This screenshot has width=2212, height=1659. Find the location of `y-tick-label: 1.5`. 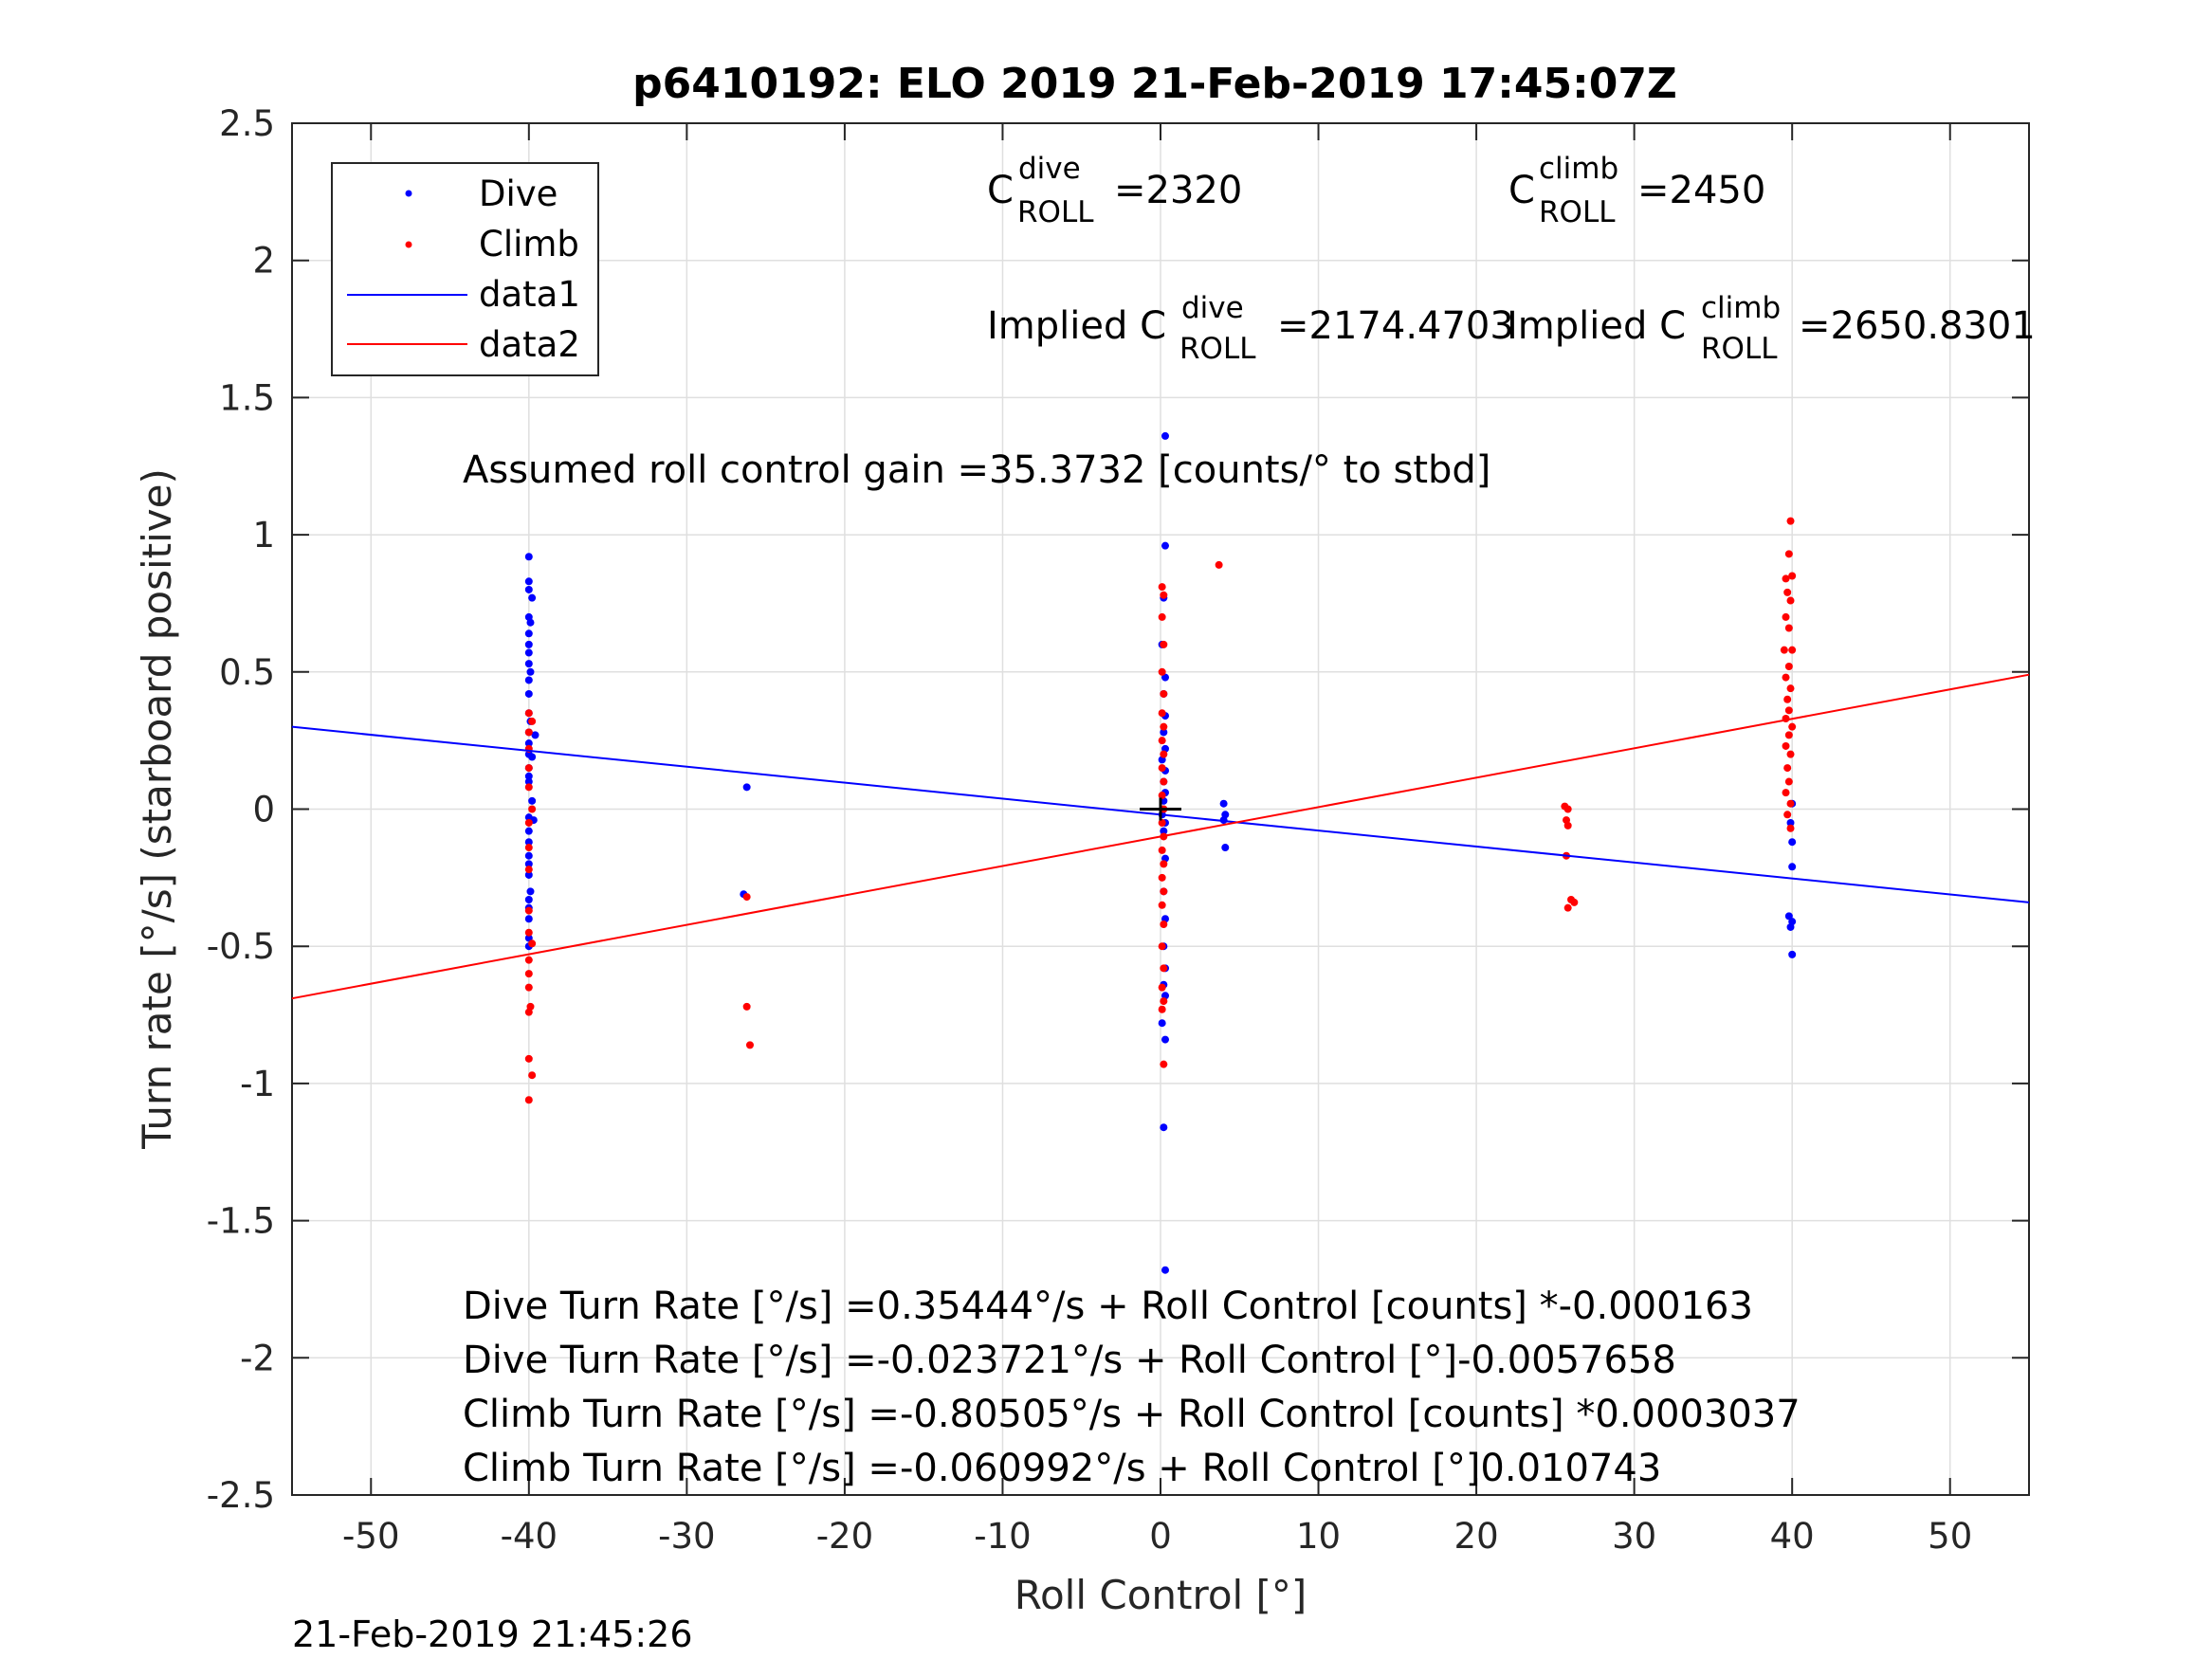

y-tick-label: 1.5 is located at coordinates (247, 397).